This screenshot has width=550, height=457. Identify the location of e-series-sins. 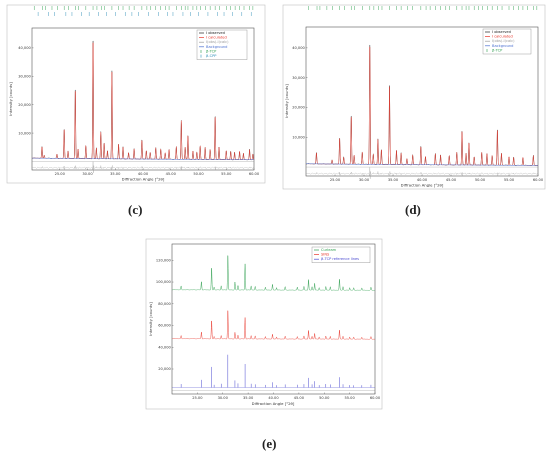
(273, 325).